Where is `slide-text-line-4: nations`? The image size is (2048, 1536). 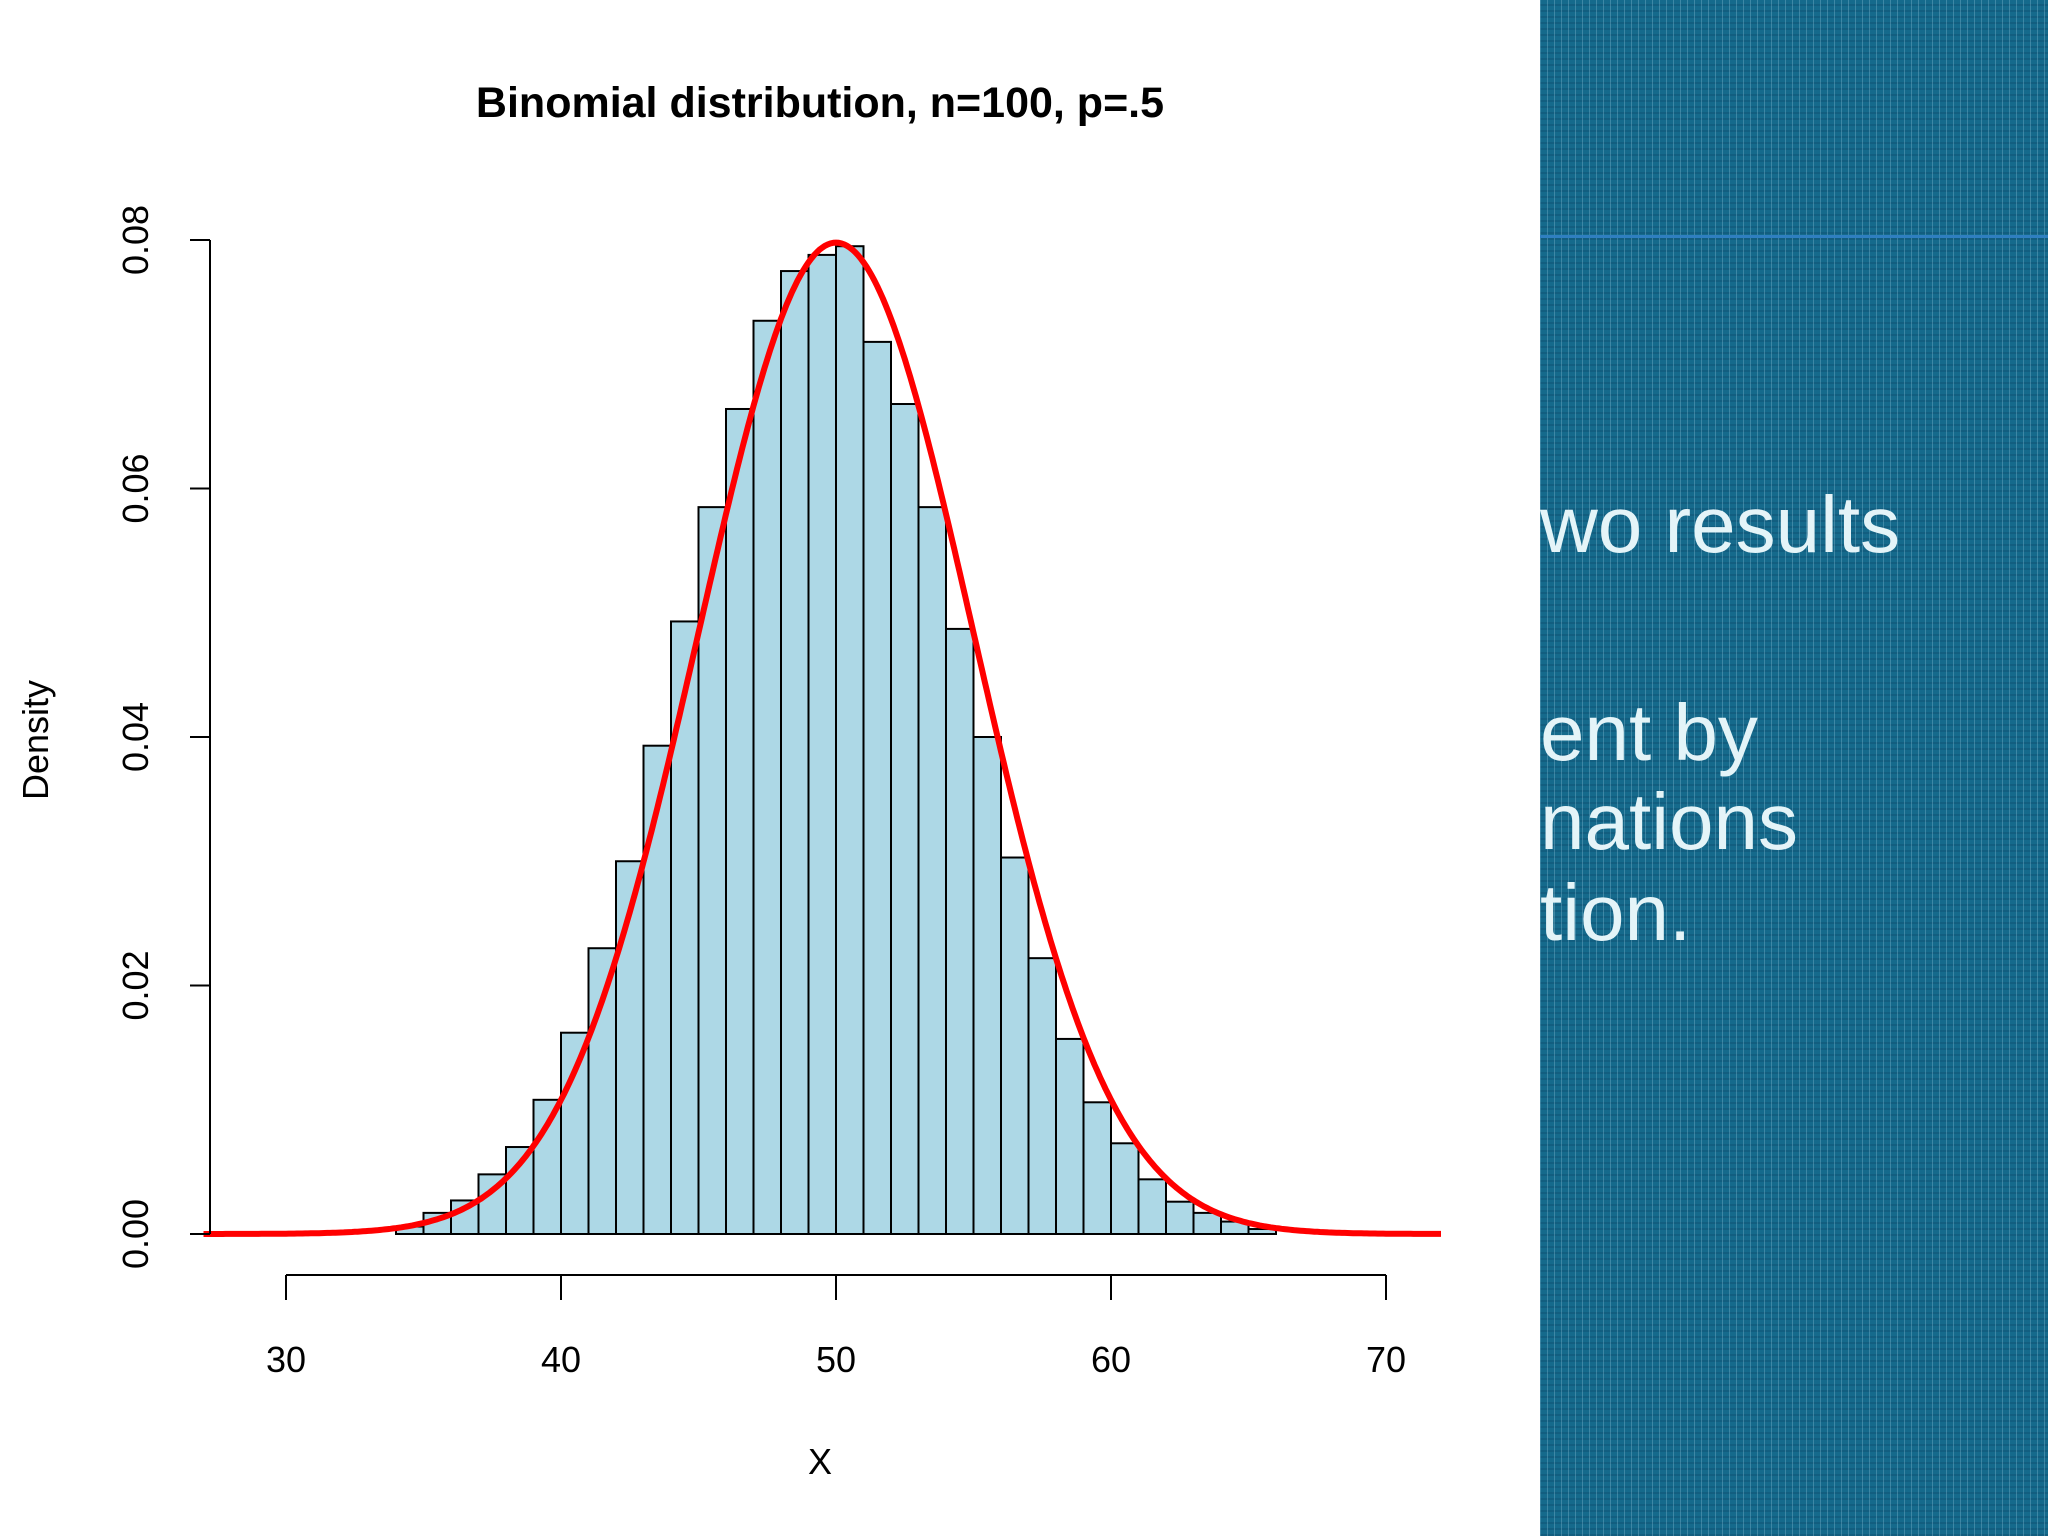 slide-text-line-4: nations is located at coordinates (1669, 821).